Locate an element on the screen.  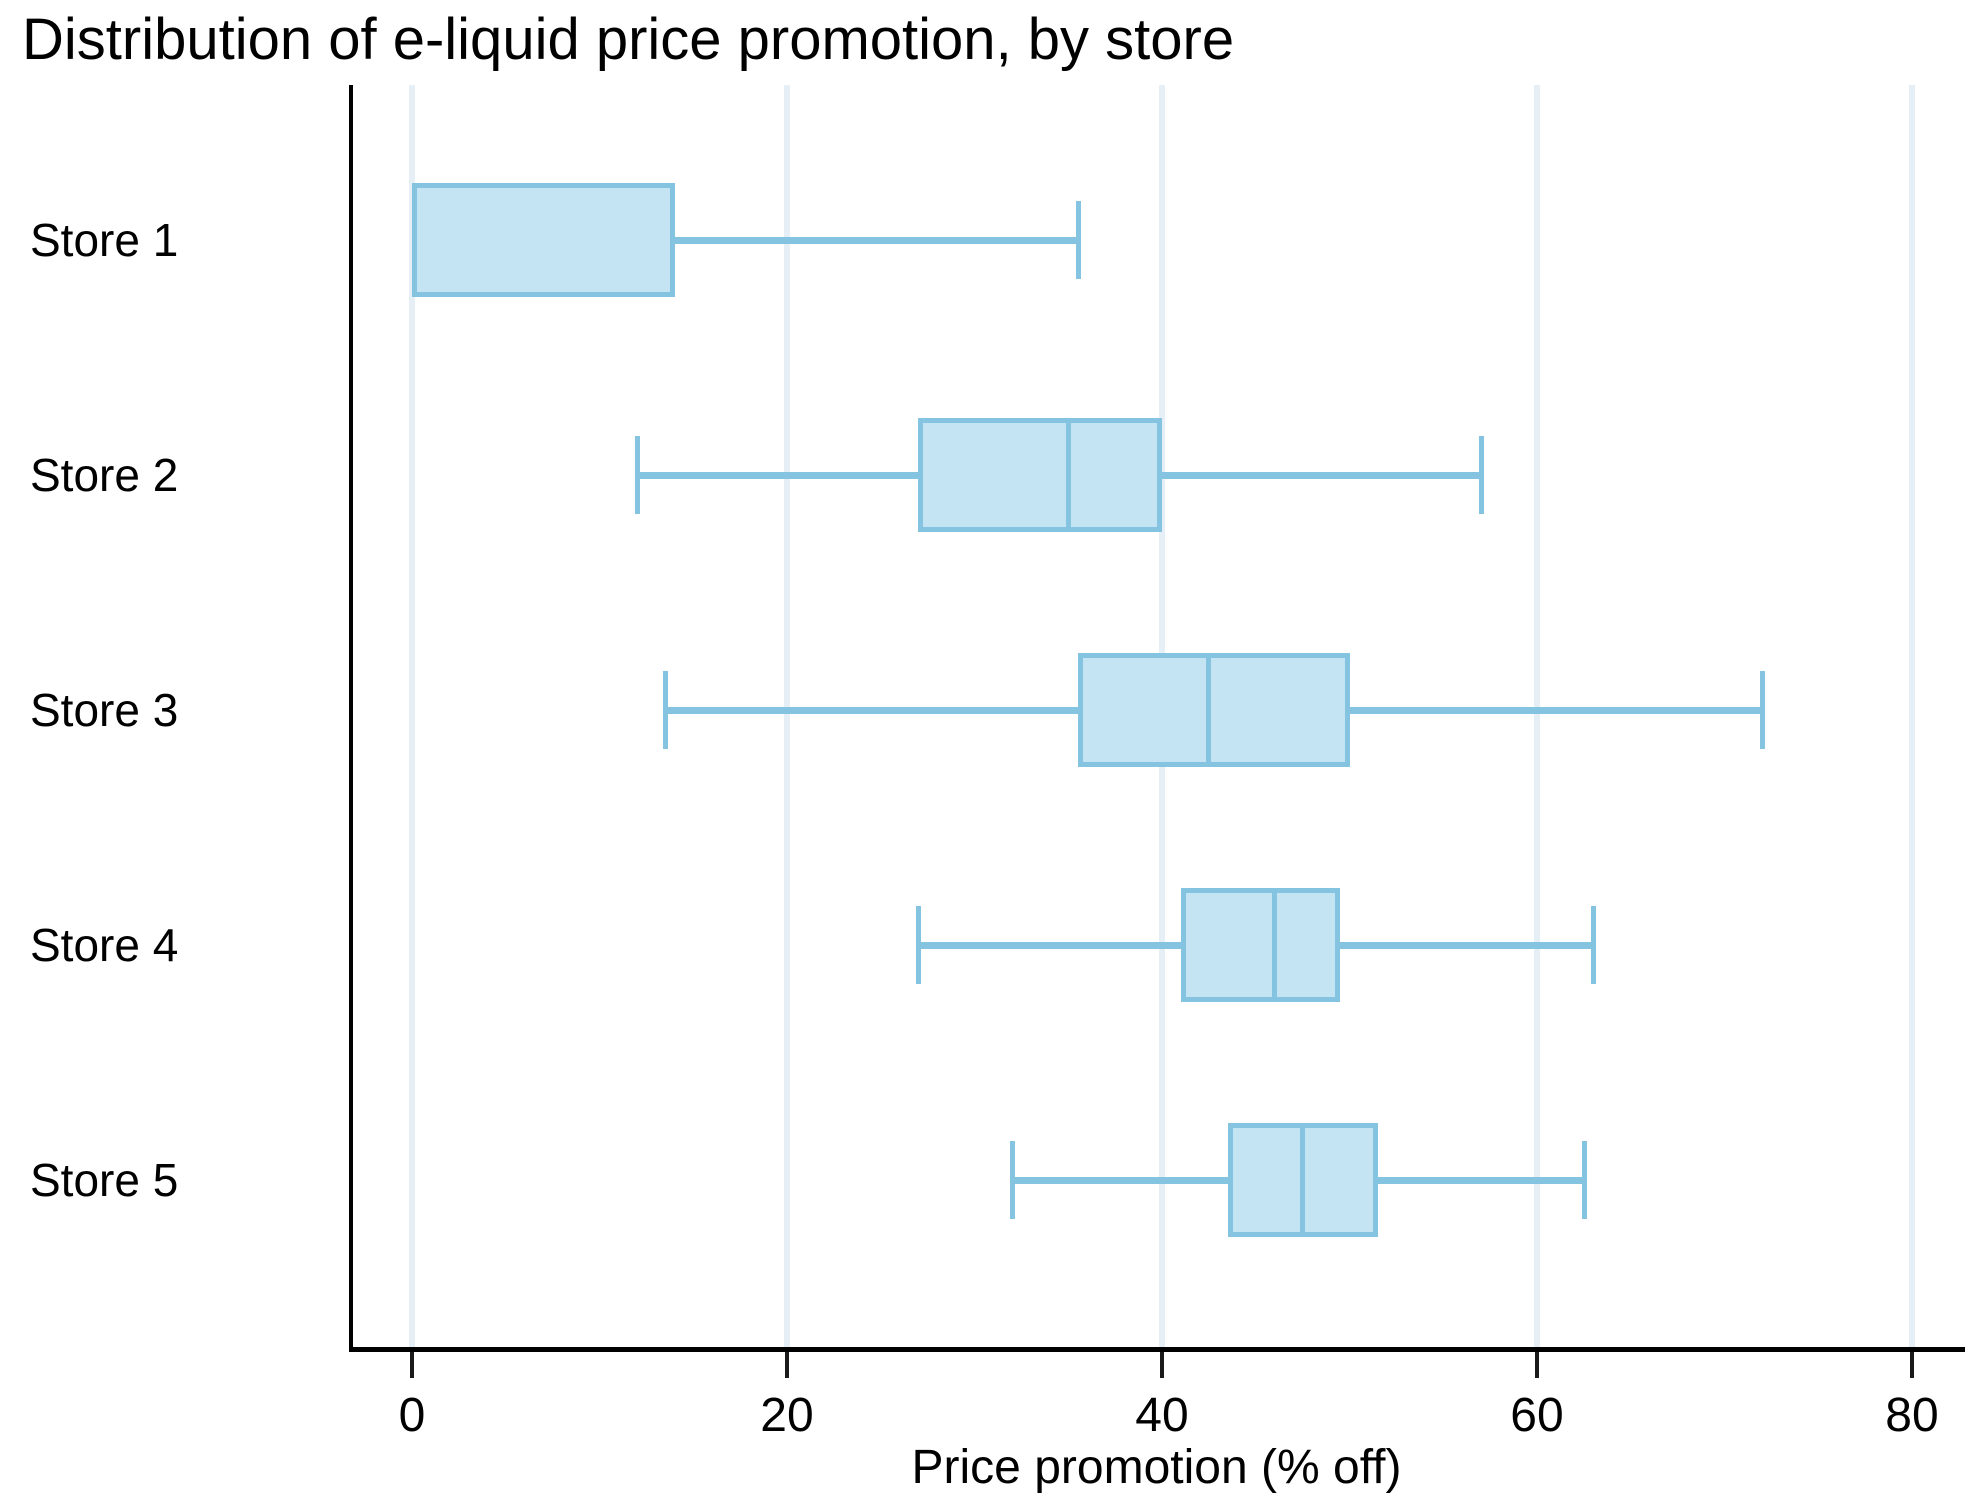
y-category-label-2: Store 2 is located at coordinates (104, 475).